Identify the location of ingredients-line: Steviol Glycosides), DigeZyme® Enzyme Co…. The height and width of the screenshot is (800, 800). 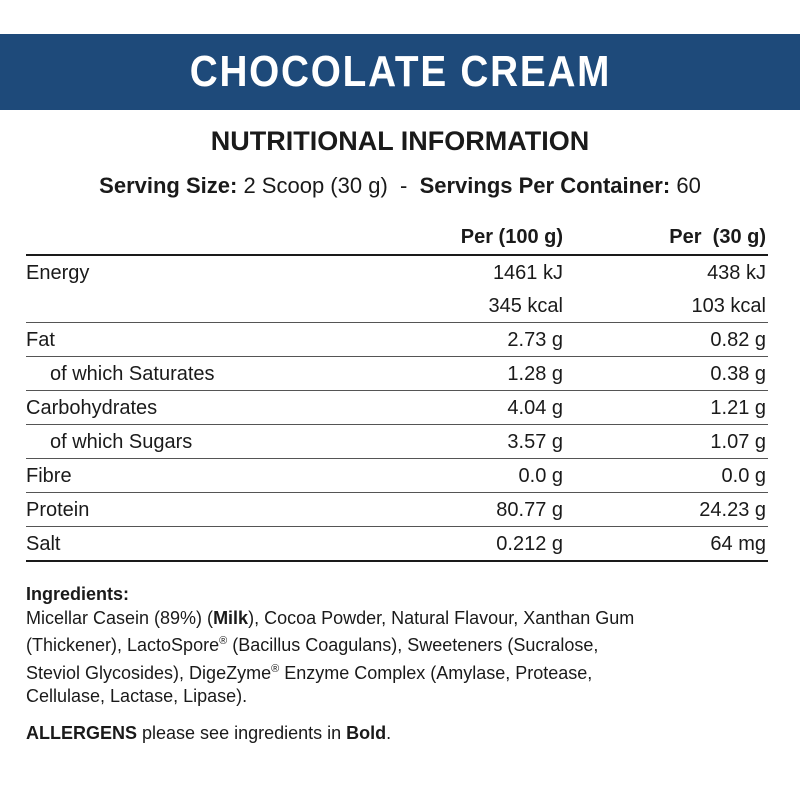
(400, 672).